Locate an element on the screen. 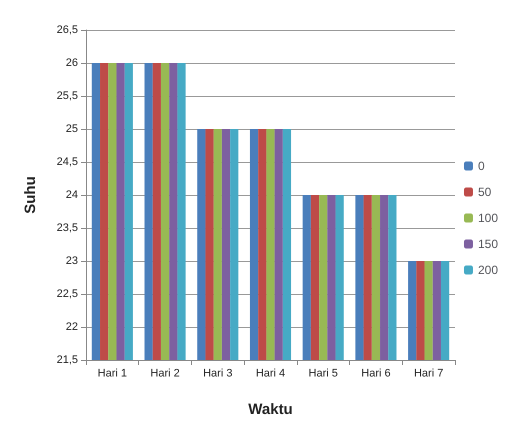 The width and height of the screenshot is (521, 436). x-tick-label: Hari 2 is located at coordinates (165, 374).